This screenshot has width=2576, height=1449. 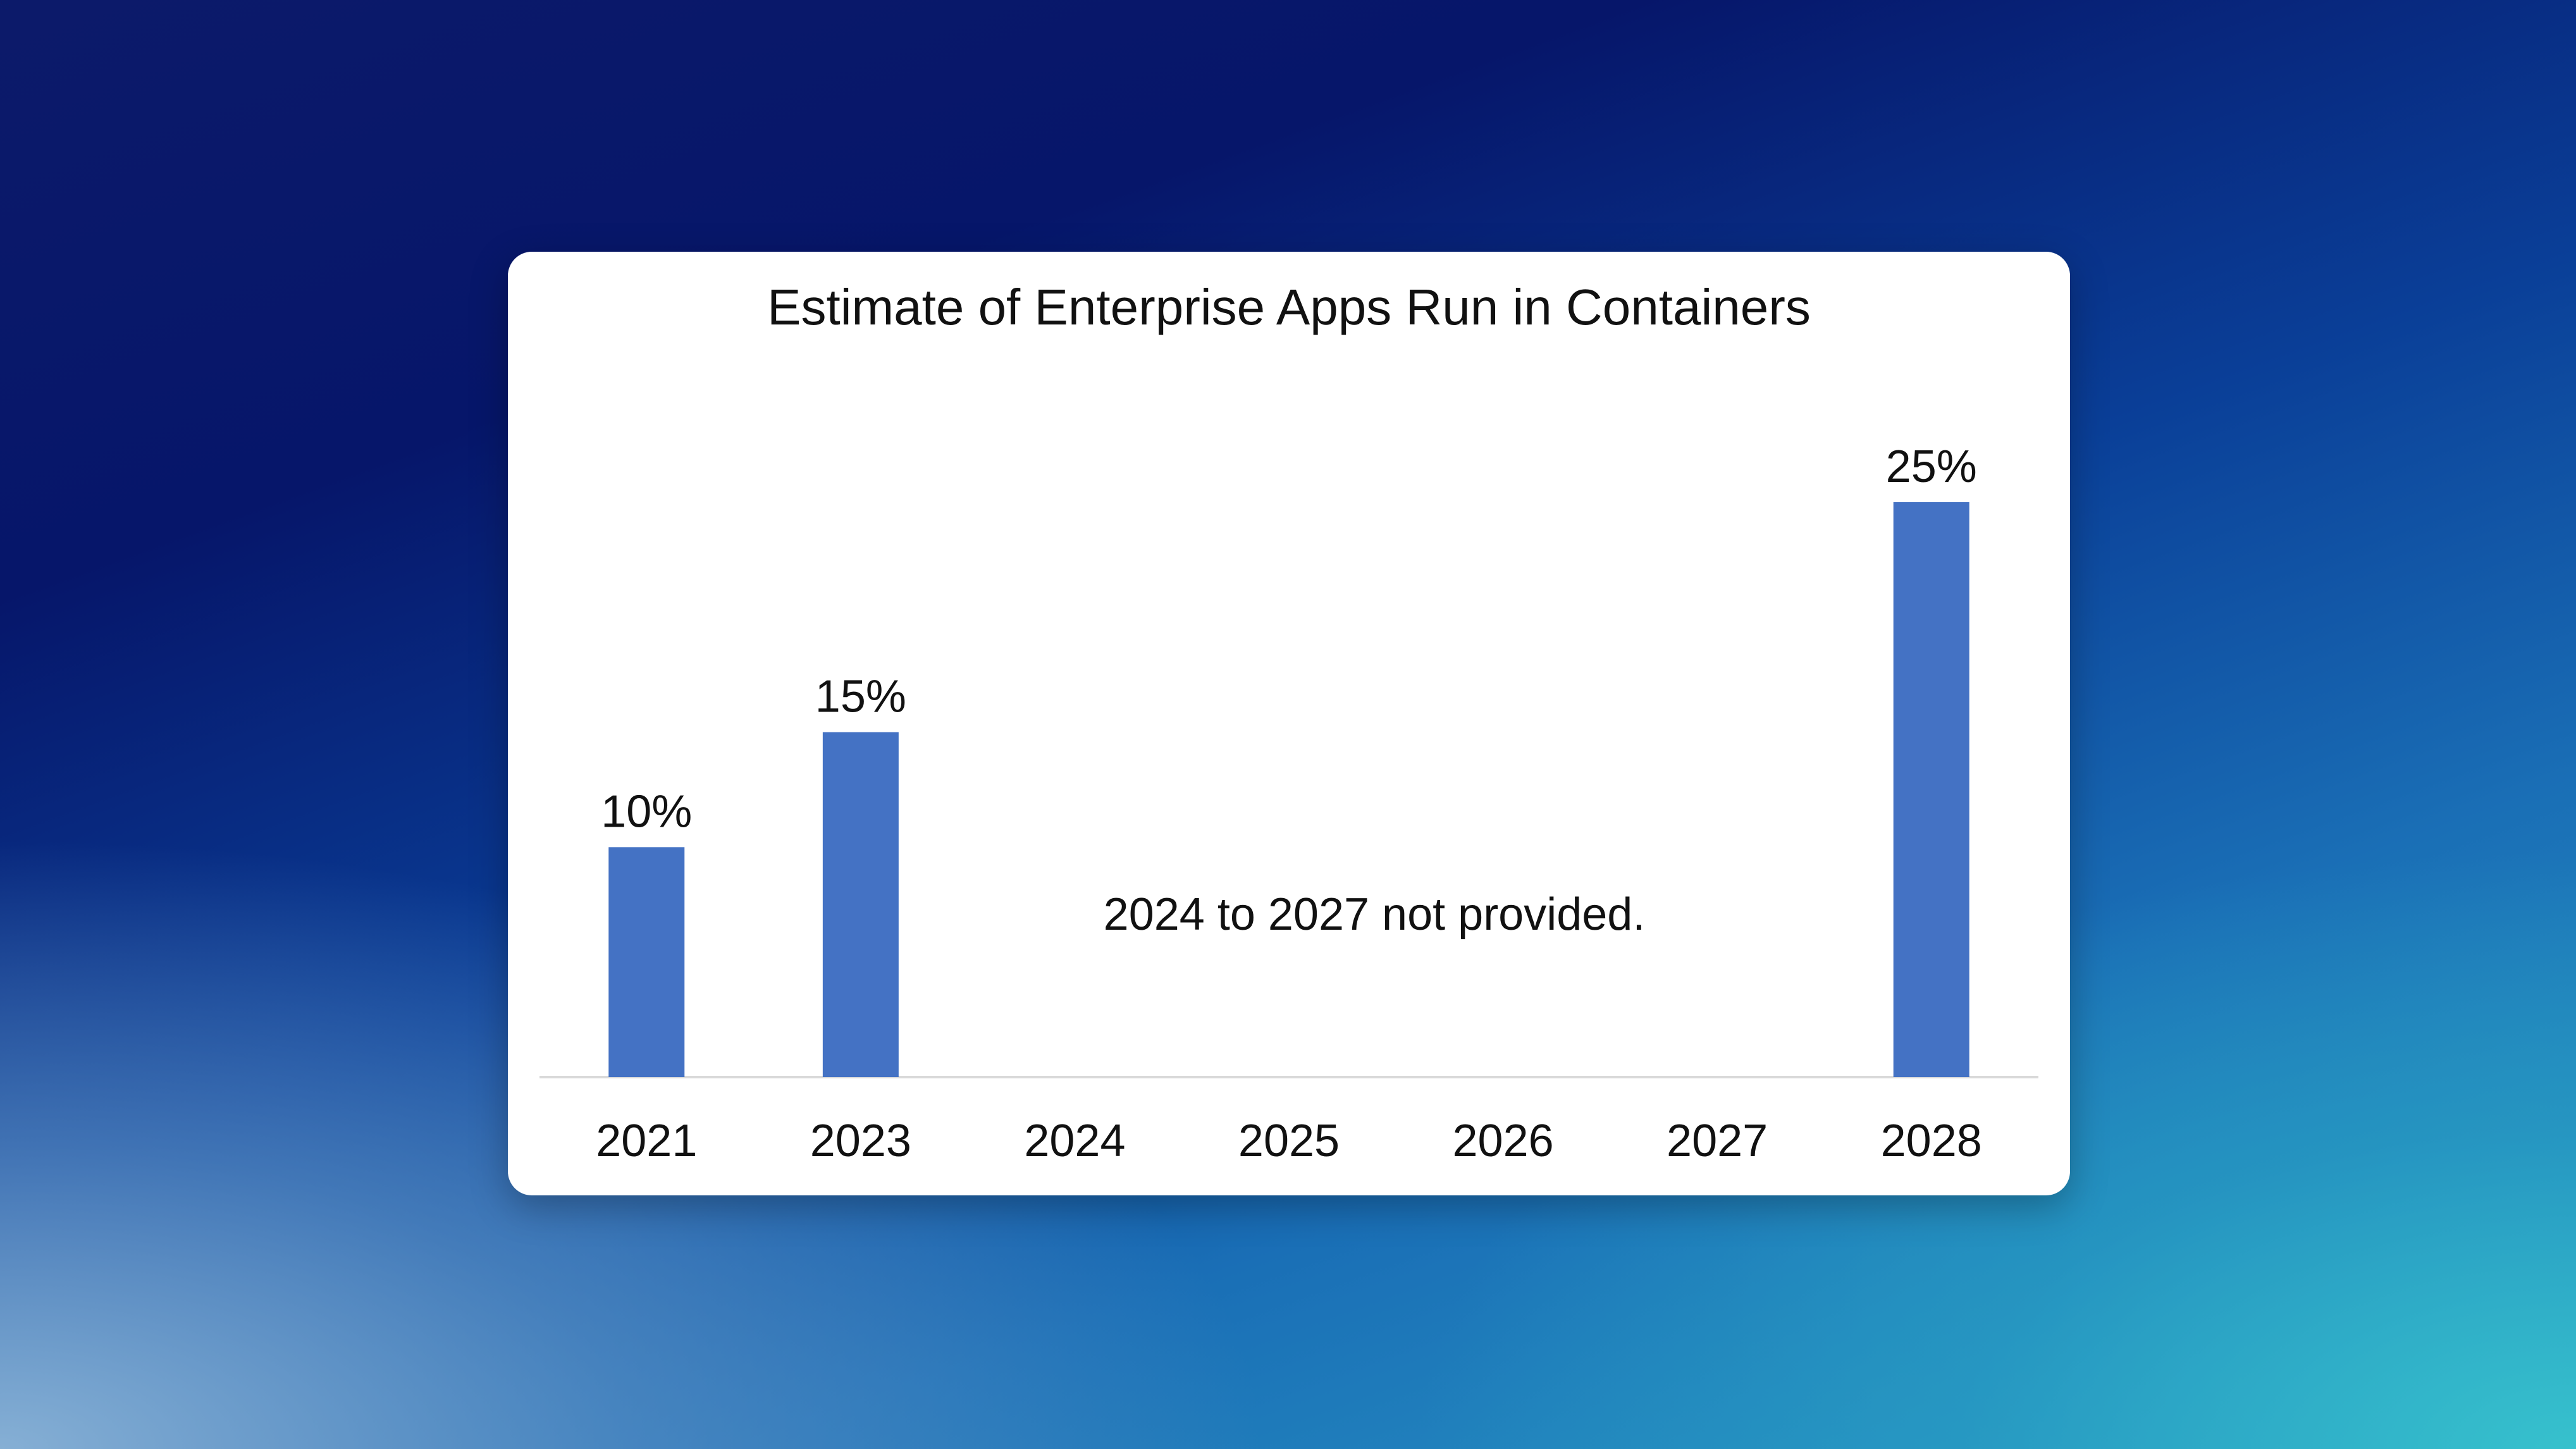 I want to click on chart-annotation: 2024 to 2027 not provided., so click(x=1375, y=914).